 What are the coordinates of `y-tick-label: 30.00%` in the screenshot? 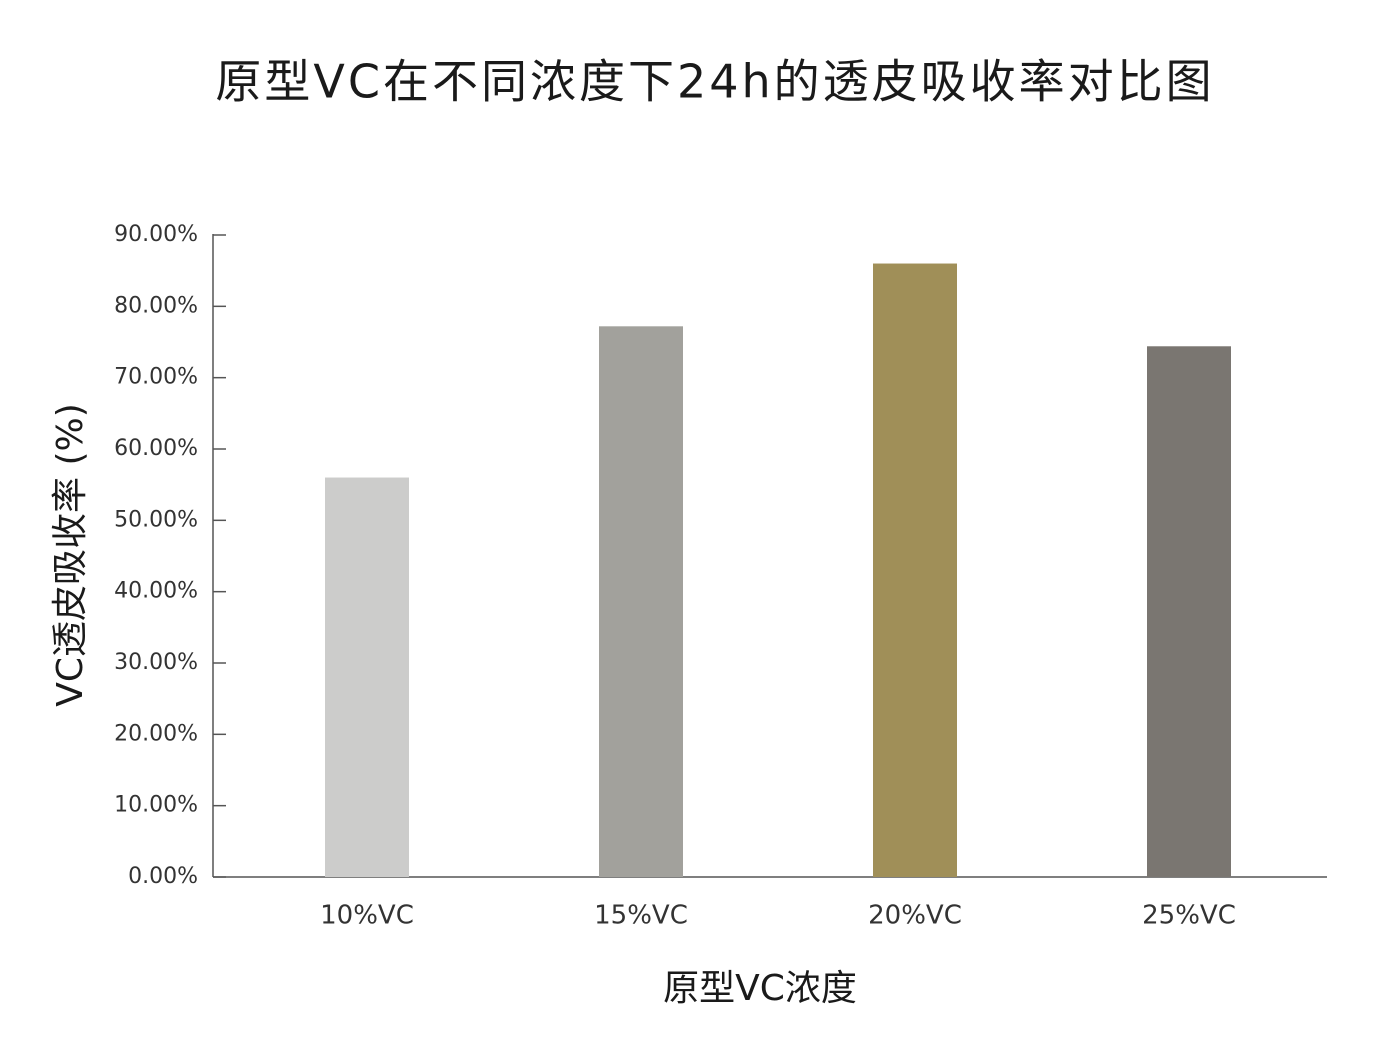 It's located at (156, 662).